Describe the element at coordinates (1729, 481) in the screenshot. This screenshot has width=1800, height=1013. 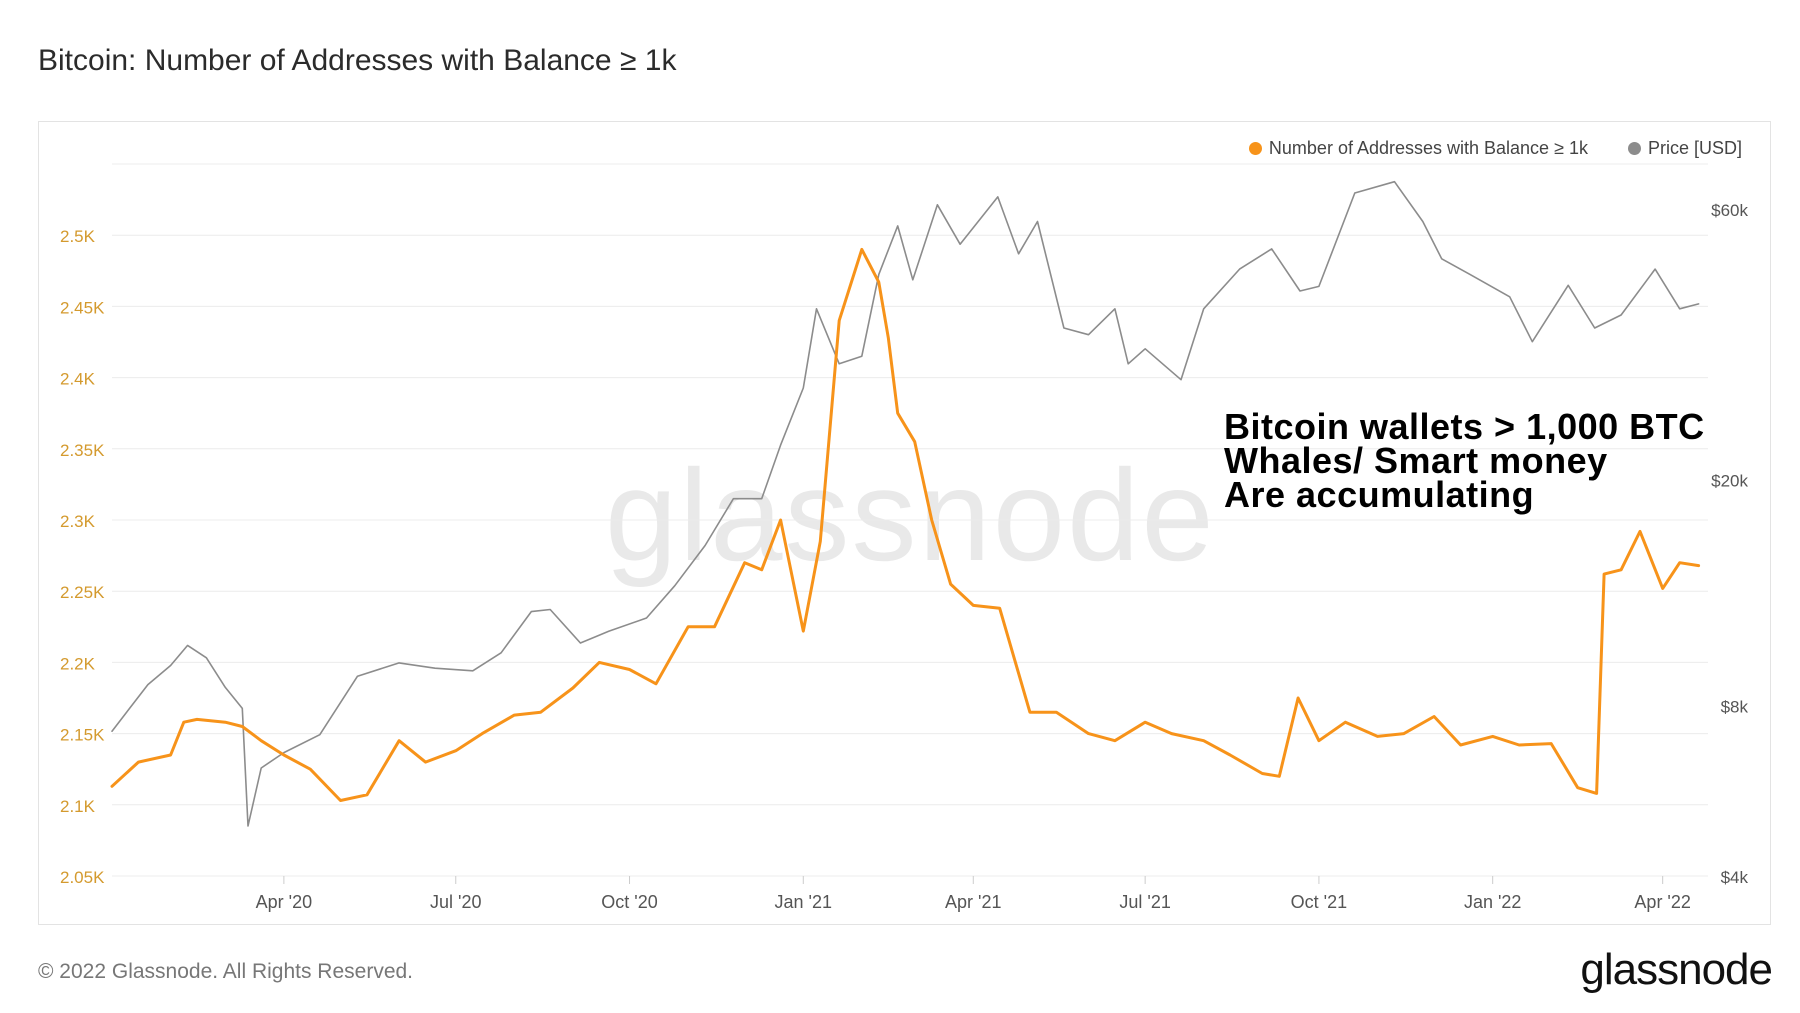
I see `y-right-tick-label: $20k` at that location.